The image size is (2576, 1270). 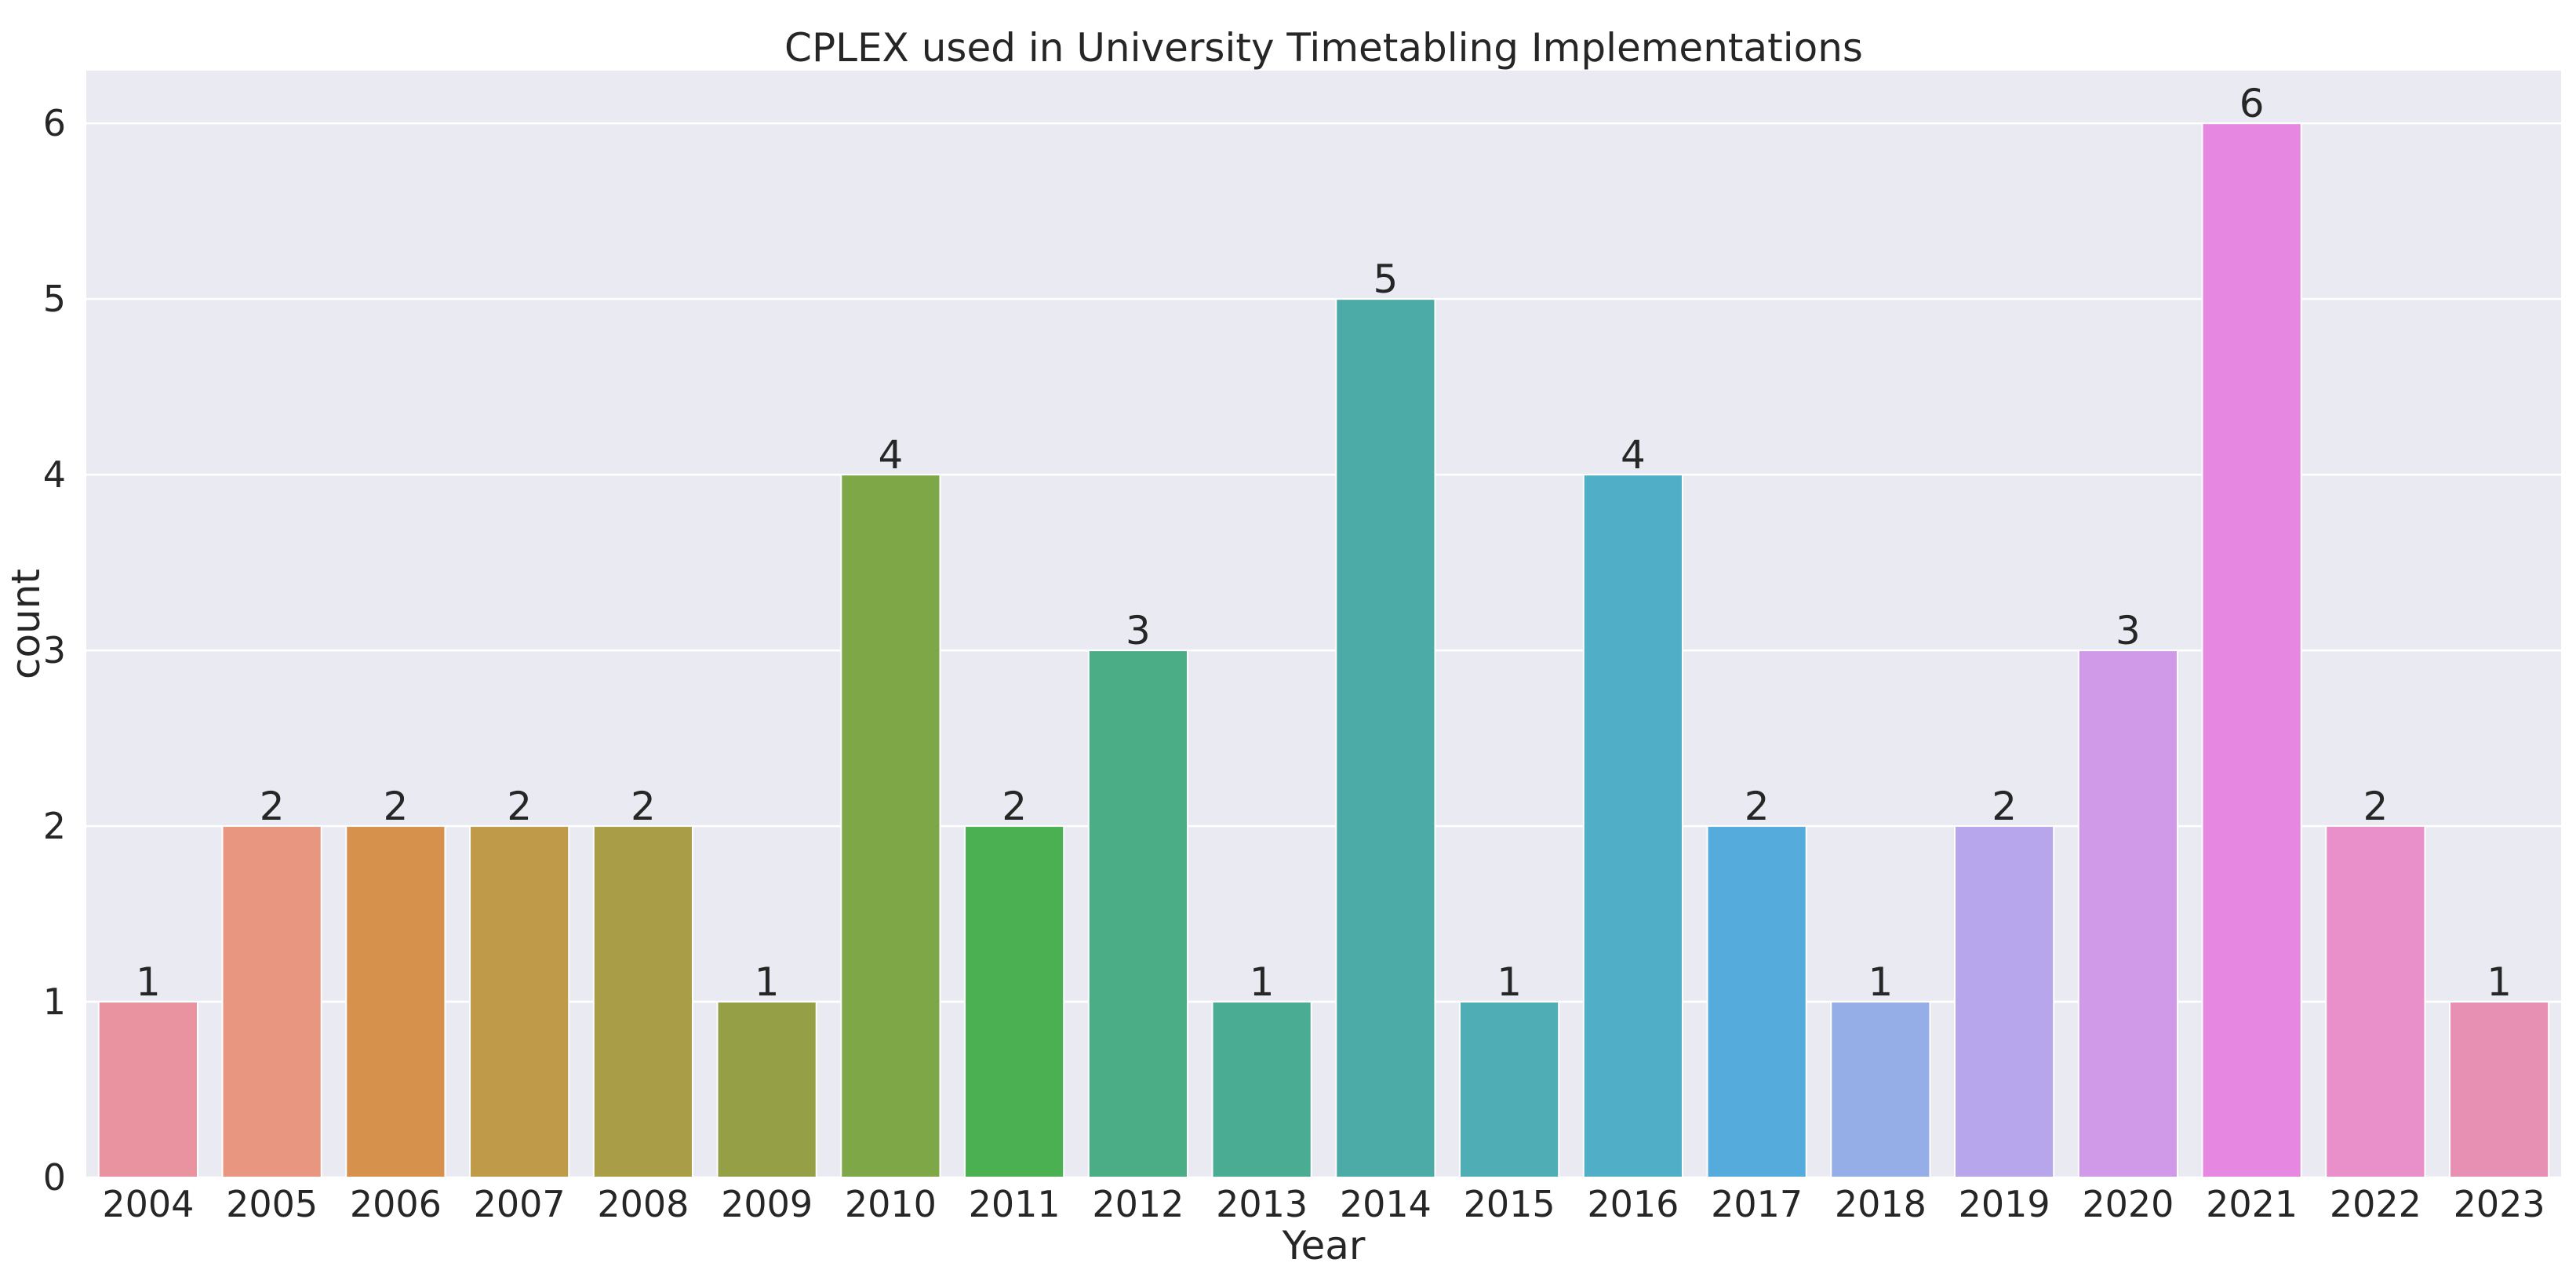 What do you see at coordinates (26, 624) in the screenshot?
I see `y-axis-label: count` at bounding box center [26, 624].